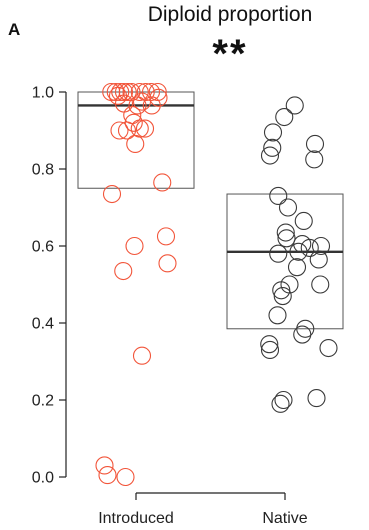  I want to click on x-tick-label: Native, so click(284, 518).